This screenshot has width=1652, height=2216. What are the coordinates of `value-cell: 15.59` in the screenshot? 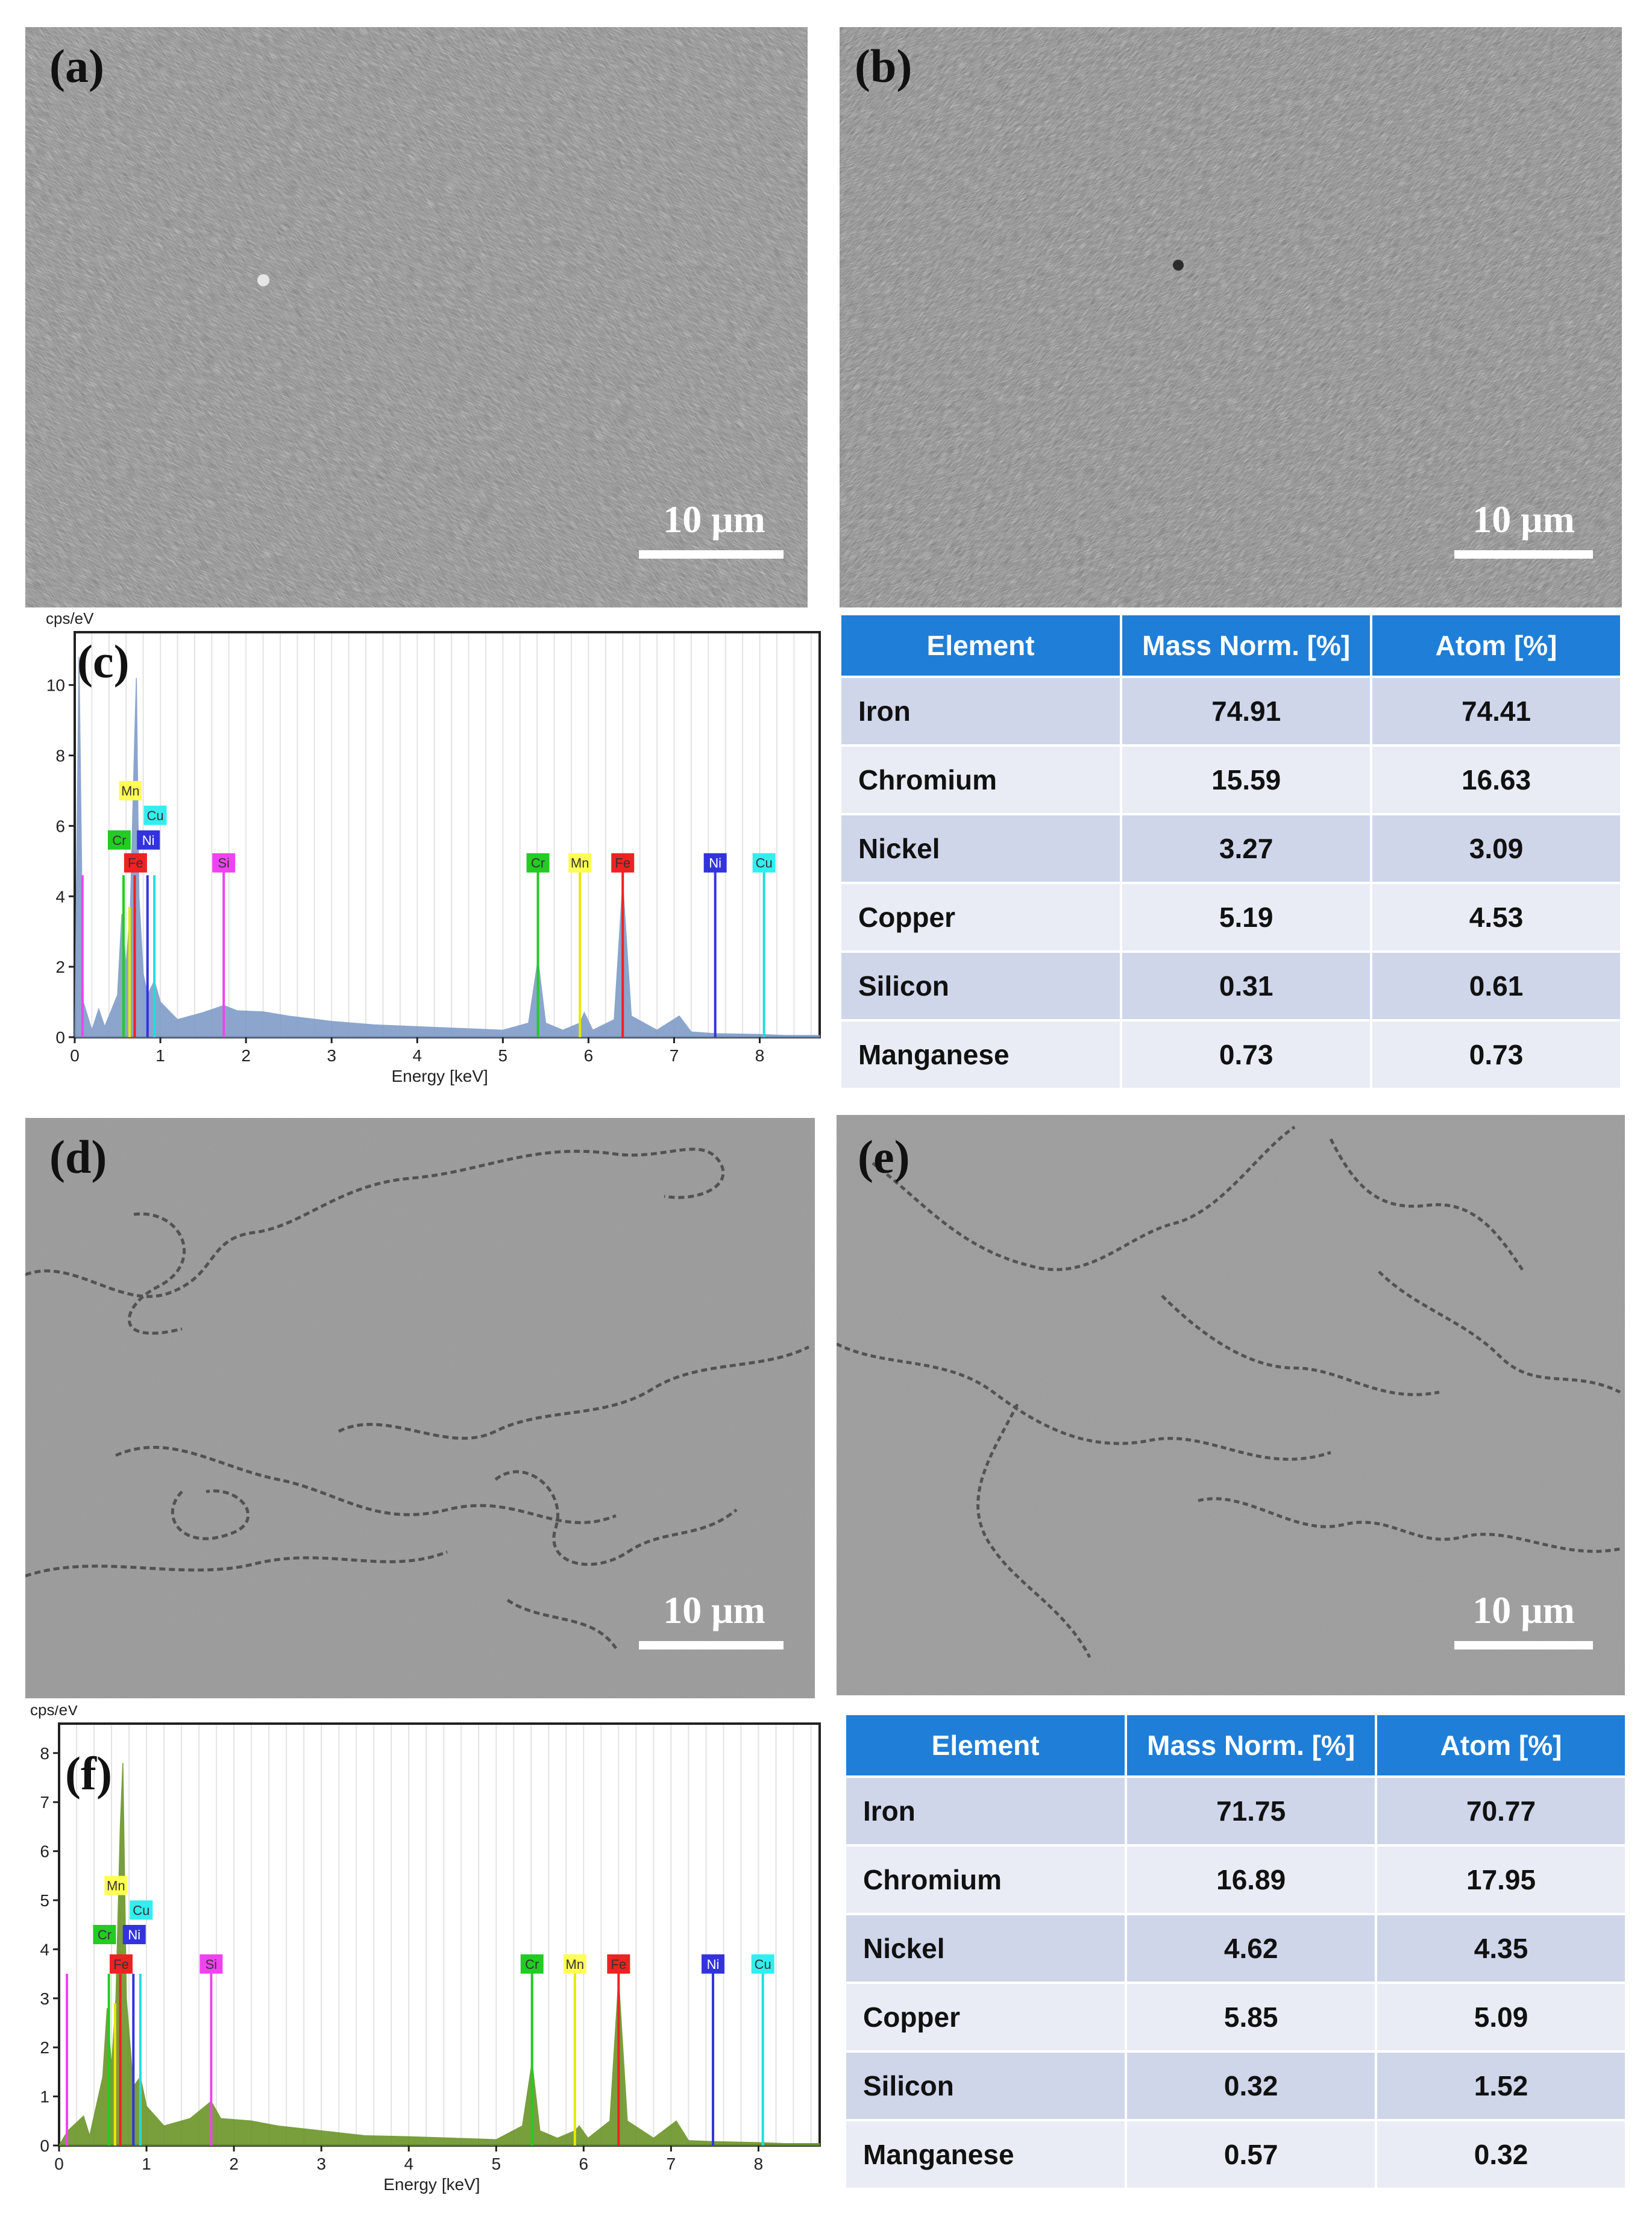 It's located at (1247, 780).